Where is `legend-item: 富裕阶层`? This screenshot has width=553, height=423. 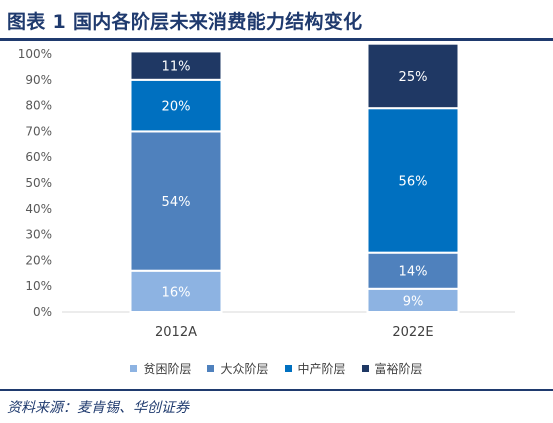 legend-item: 富裕阶层 is located at coordinates (392, 368).